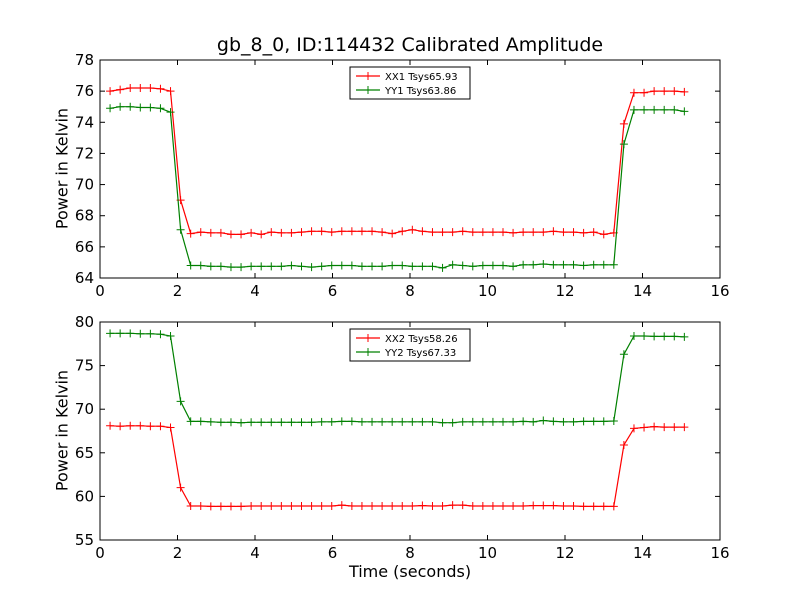  I want to click on y-tick-label: 72, so click(84, 153).